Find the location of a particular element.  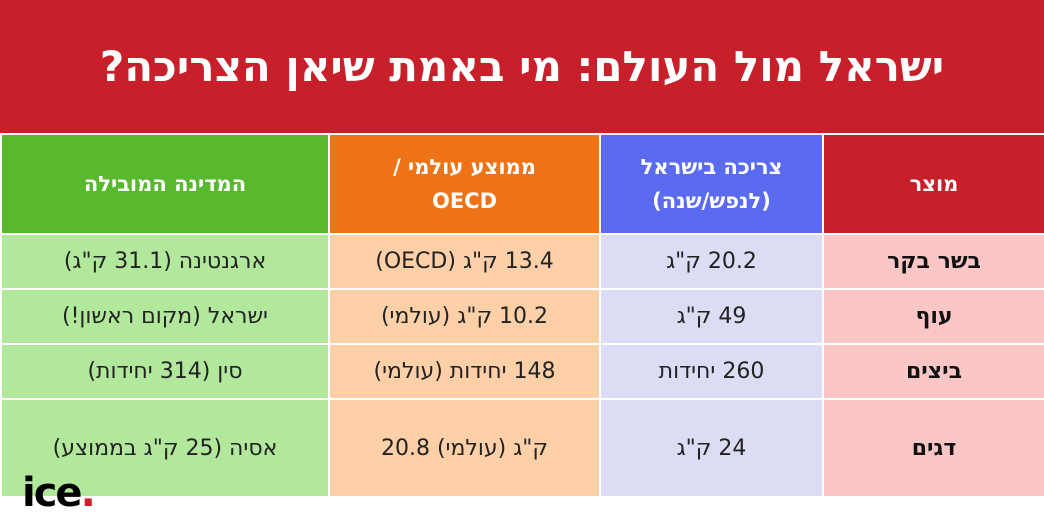

product-cell: דגים is located at coordinates (934, 448).